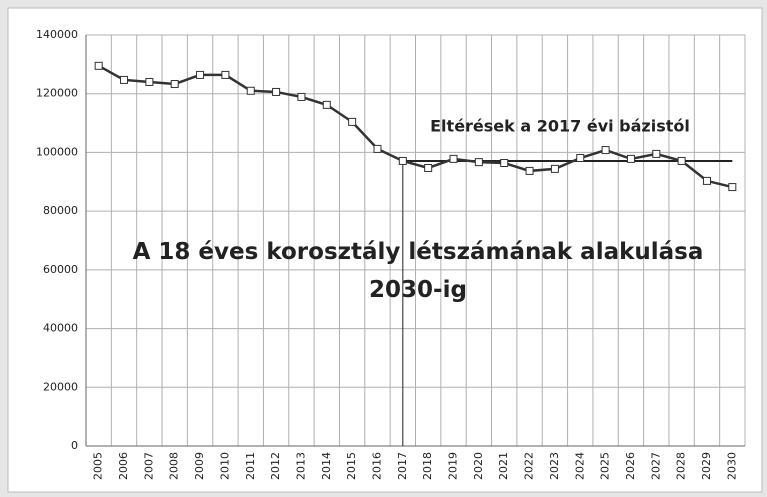 Image resolution: width=767 pixels, height=497 pixels. Describe the element at coordinates (74, 445) in the screenshot. I see `y-tick-label: 0` at that location.